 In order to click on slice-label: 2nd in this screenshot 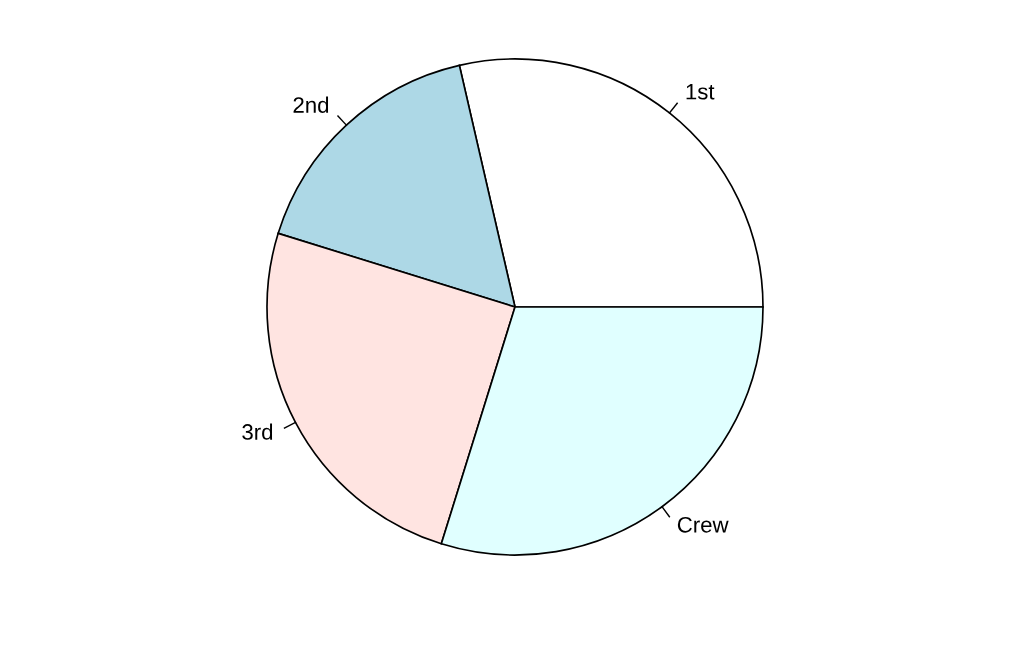, I will do `click(311, 104)`.